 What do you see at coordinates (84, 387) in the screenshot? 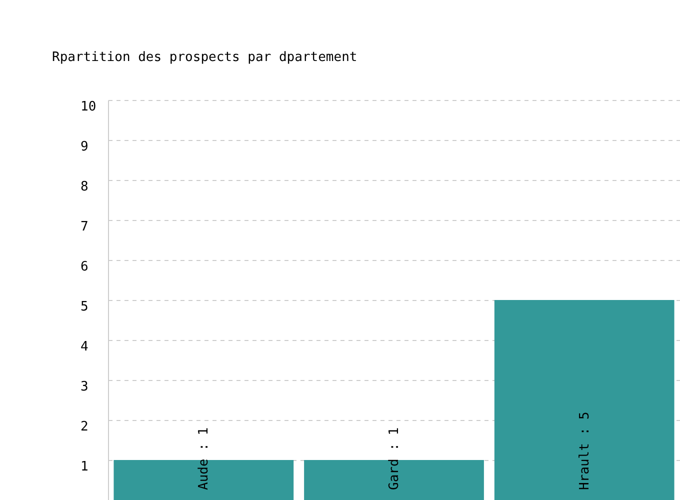
I see `y-tick-label: 3` at bounding box center [84, 387].